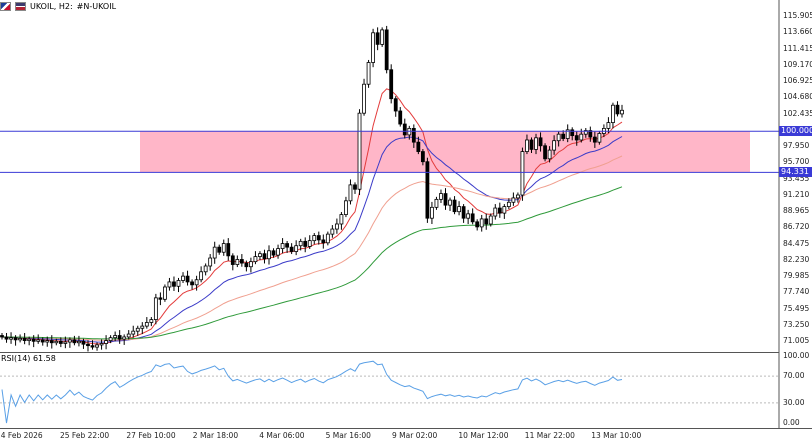  I want to click on price-tick-label: 113.660, so click(797, 32).